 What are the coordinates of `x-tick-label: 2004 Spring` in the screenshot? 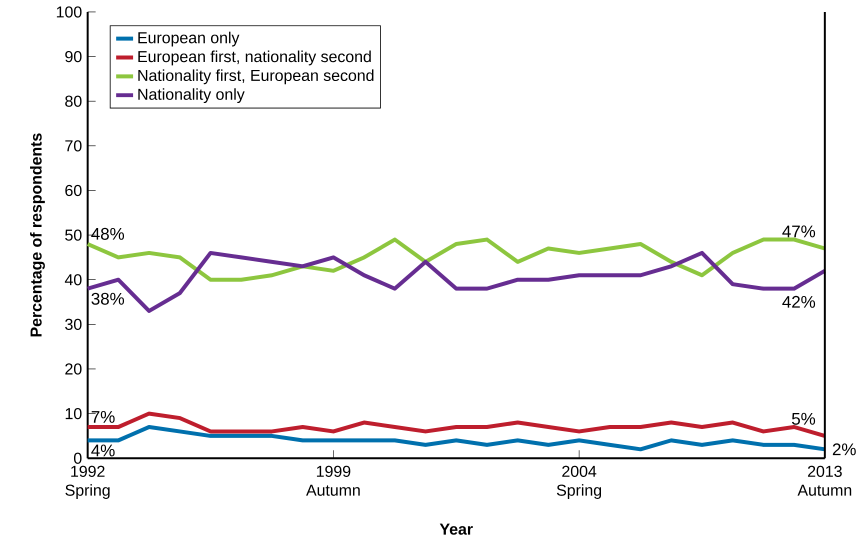 It's located at (579, 483).